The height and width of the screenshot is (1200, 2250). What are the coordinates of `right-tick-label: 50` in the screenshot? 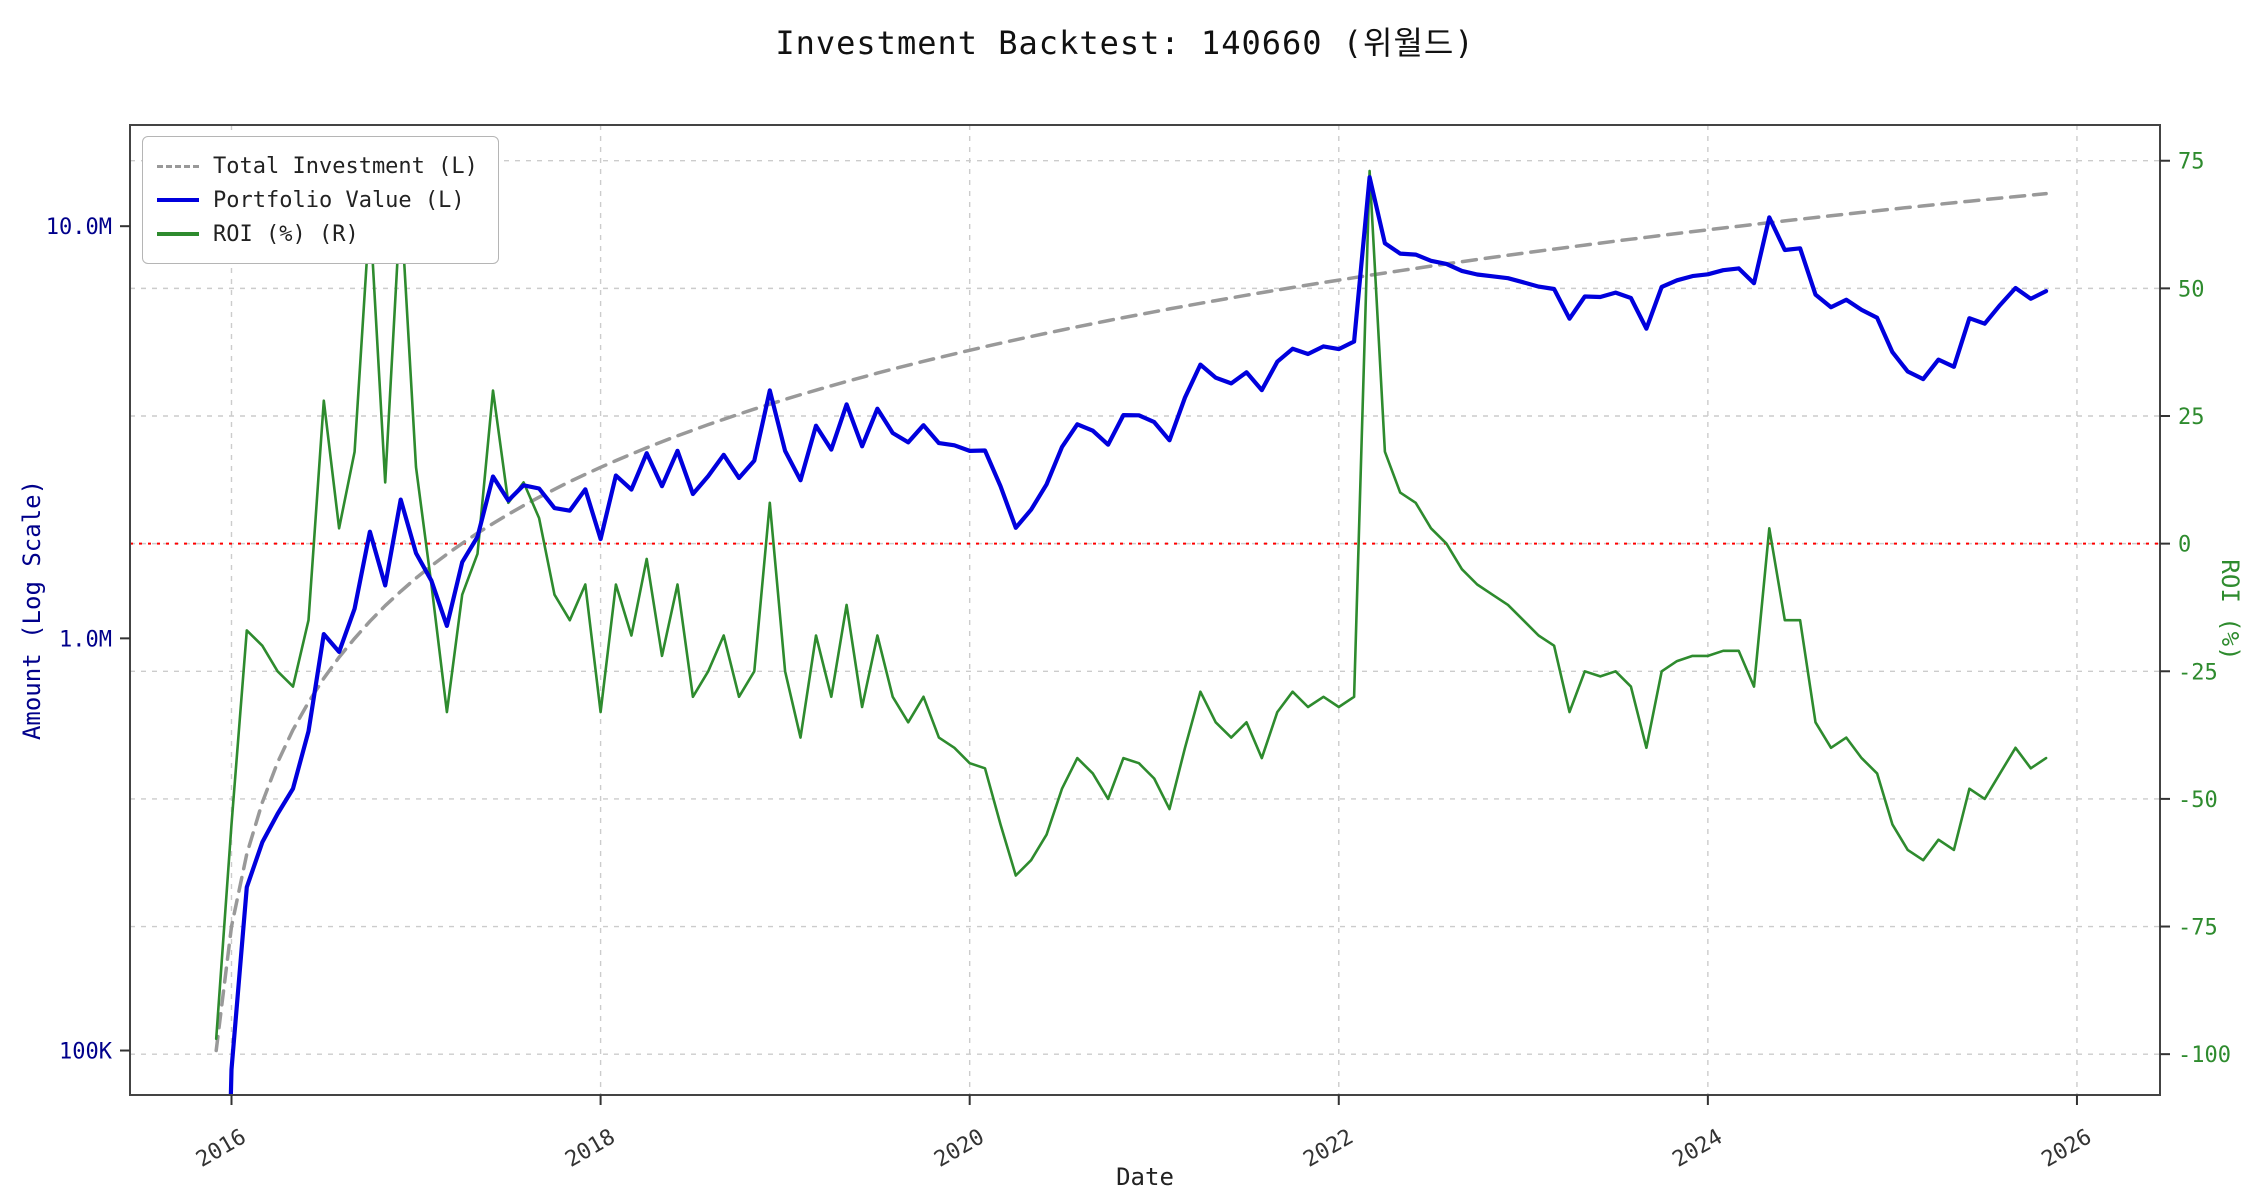 It's located at (2191, 289).